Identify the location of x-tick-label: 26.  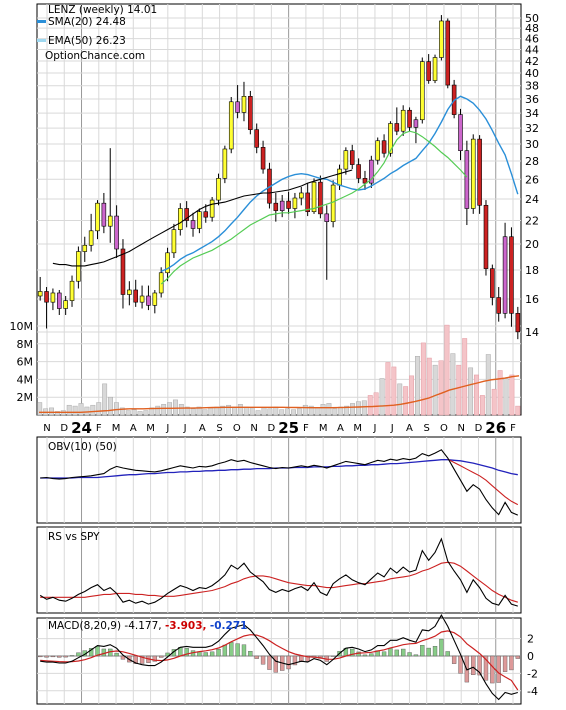
(495, 428).